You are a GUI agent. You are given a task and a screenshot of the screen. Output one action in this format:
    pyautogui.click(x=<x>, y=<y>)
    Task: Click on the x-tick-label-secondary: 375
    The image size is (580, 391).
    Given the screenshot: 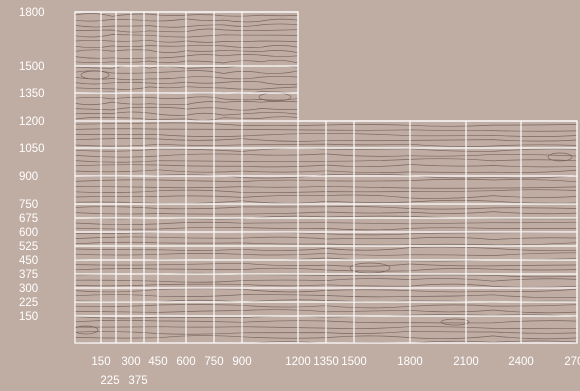 What is the action you would take?
    pyautogui.click(x=137, y=381)
    